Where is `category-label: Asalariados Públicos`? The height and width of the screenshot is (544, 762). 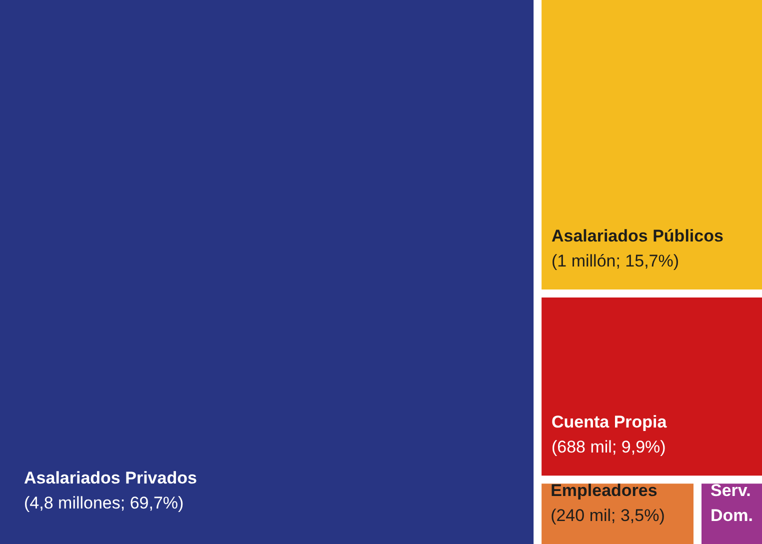 category-label: Asalariados Públicos is located at coordinates (637, 236).